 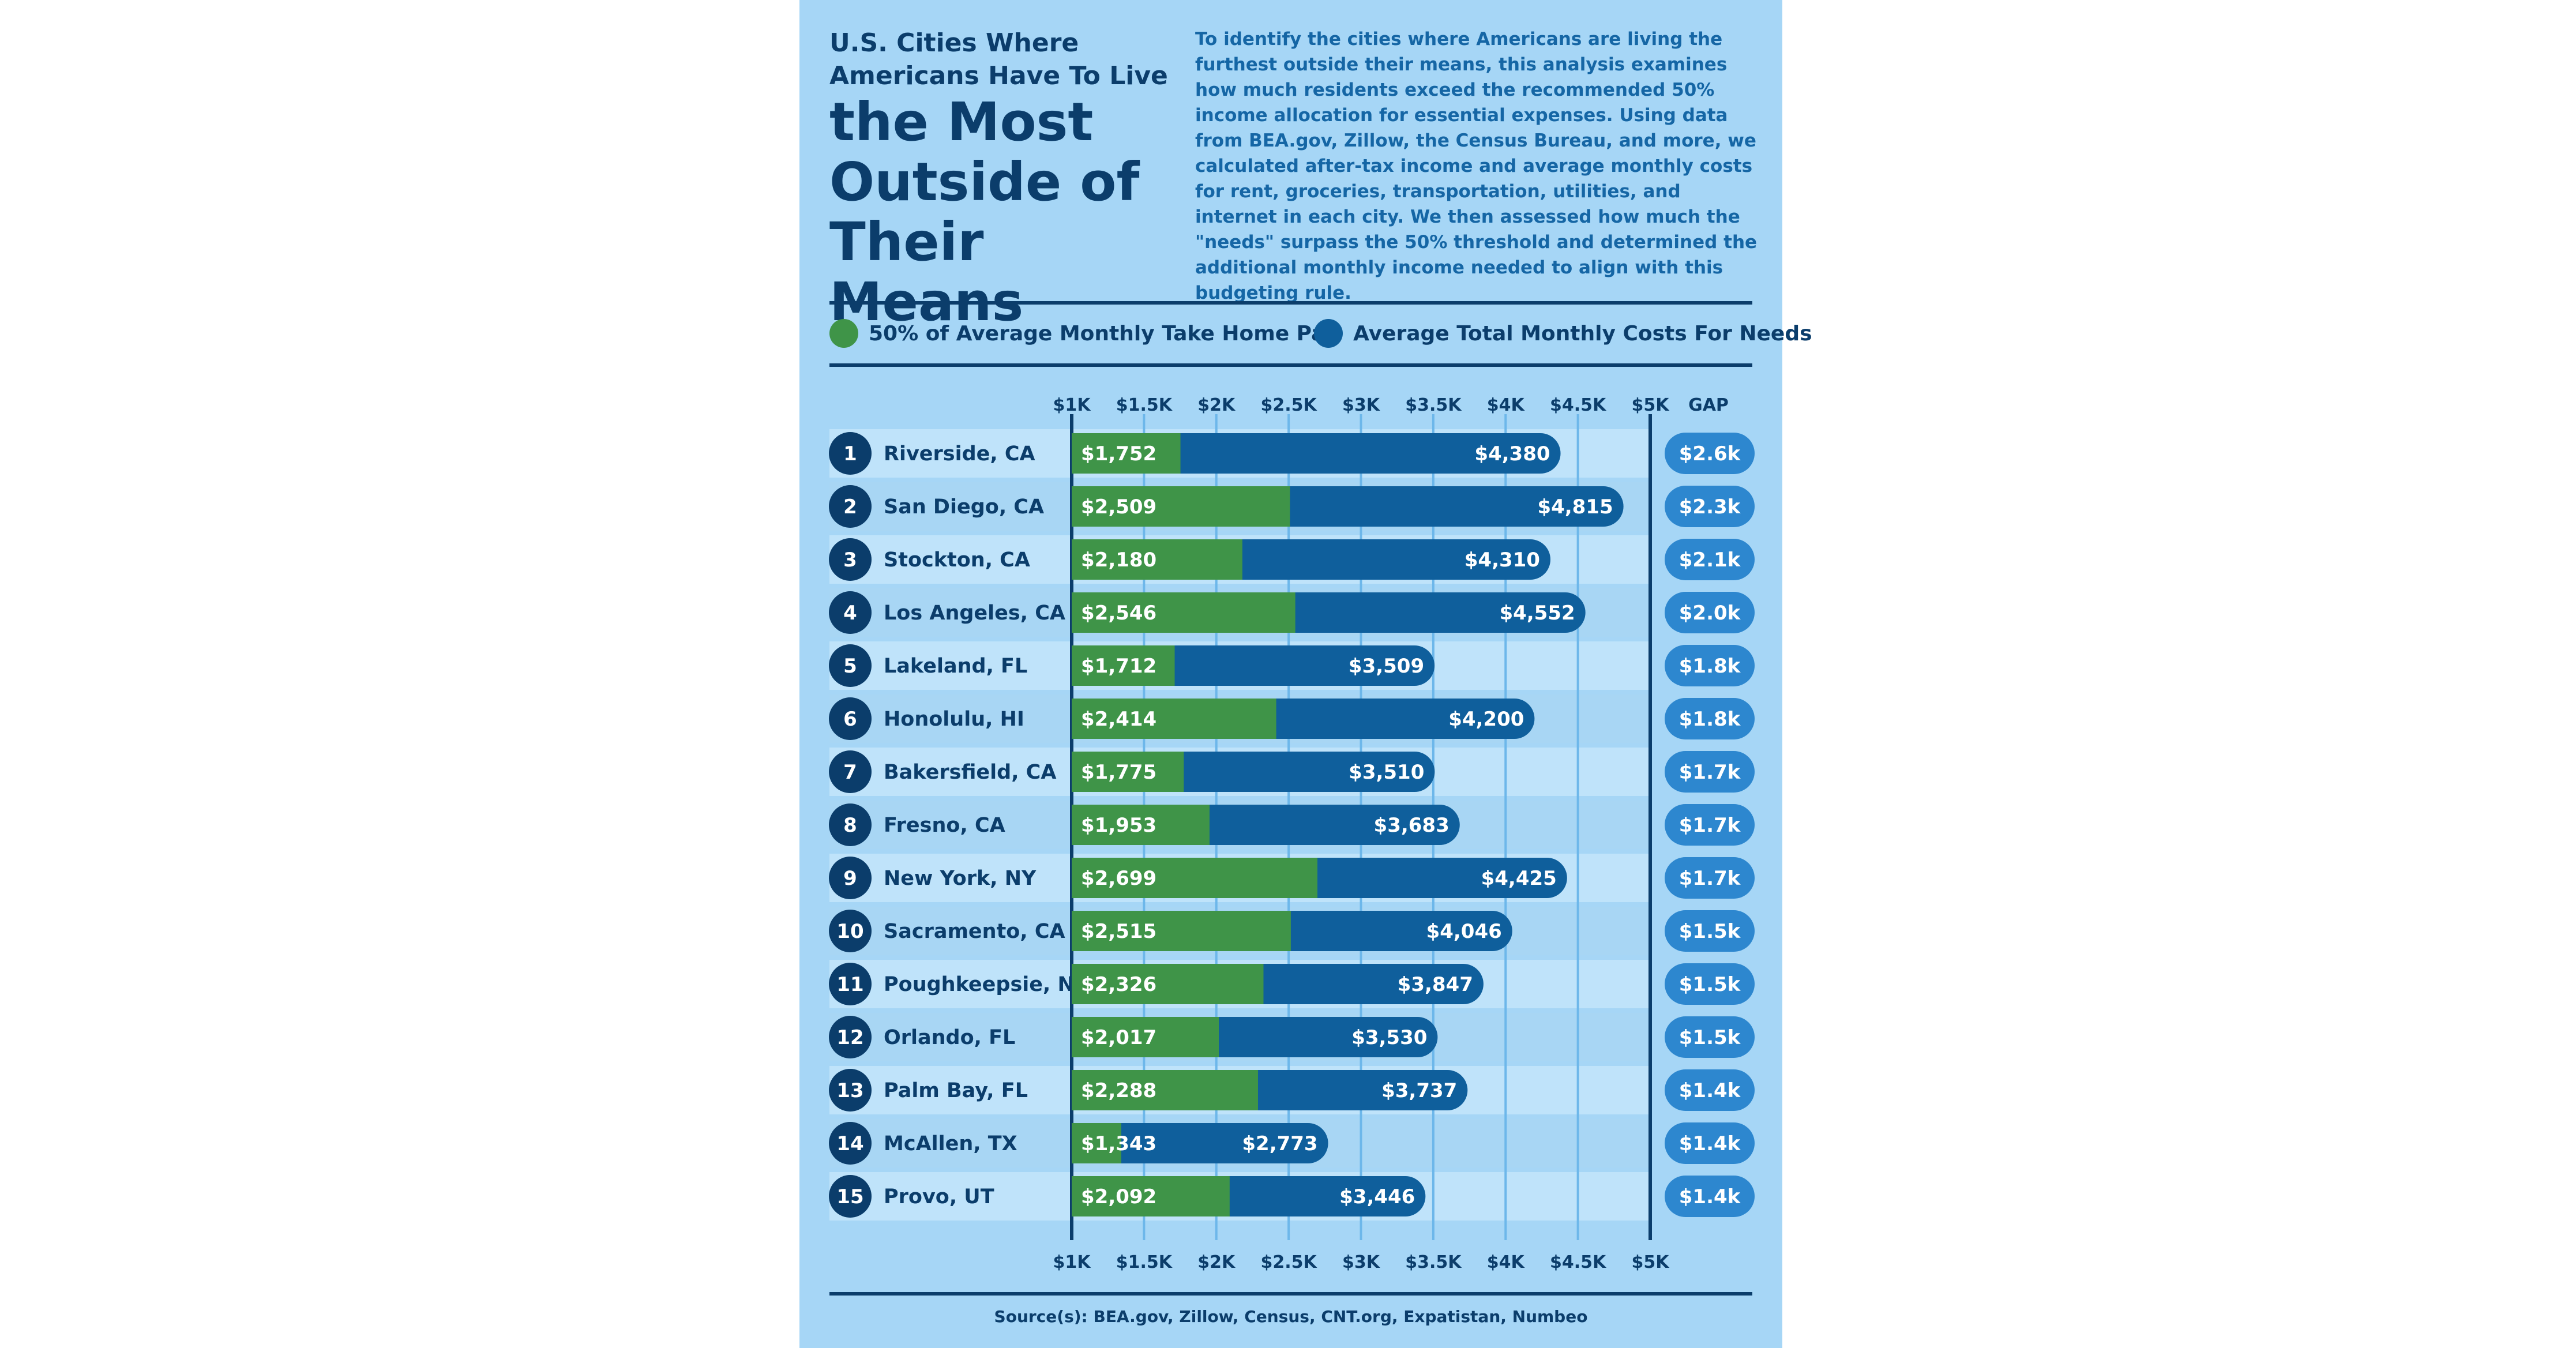 What do you see at coordinates (1118, 984) in the screenshot?
I see `take-home-value-label: $2,326` at bounding box center [1118, 984].